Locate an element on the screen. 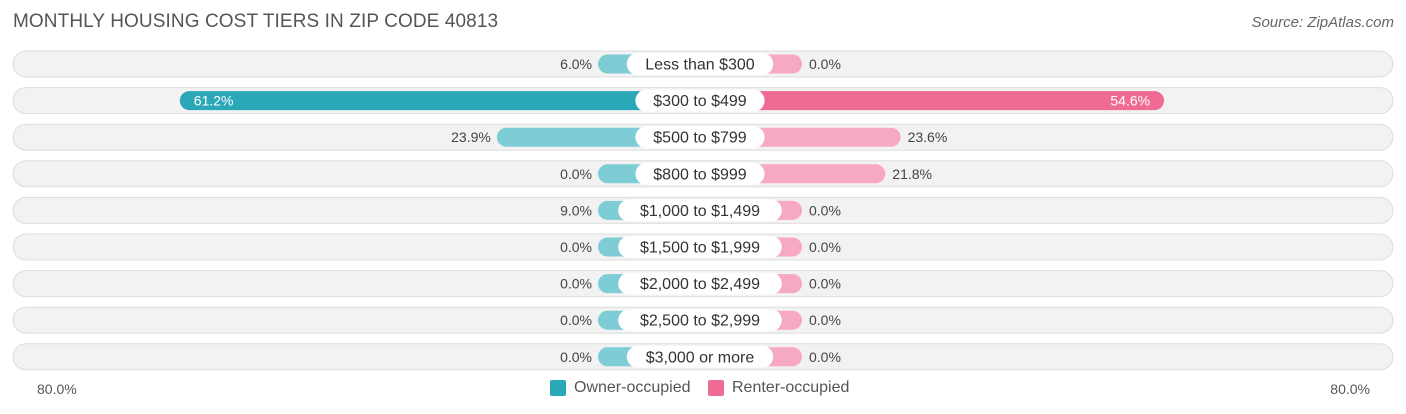  renter-value-label: 54.6% is located at coordinates (1130, 101).